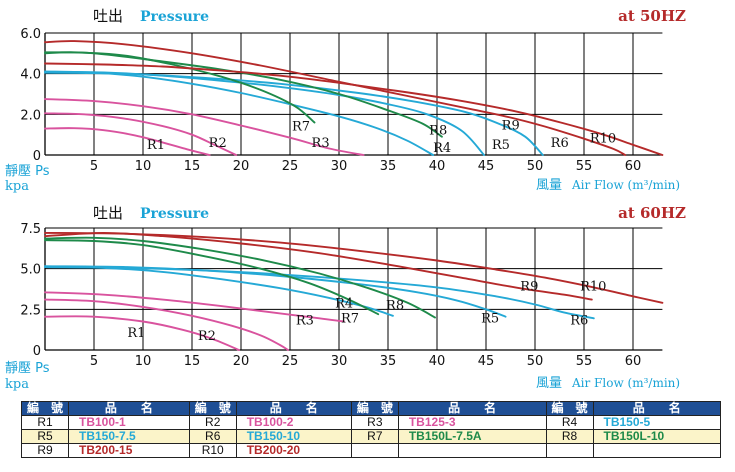  What do you see at coordinates (657, 436) in the screenshot?
I see `legend-model-cell: TB150L-10` at bounding box center [657, 436].